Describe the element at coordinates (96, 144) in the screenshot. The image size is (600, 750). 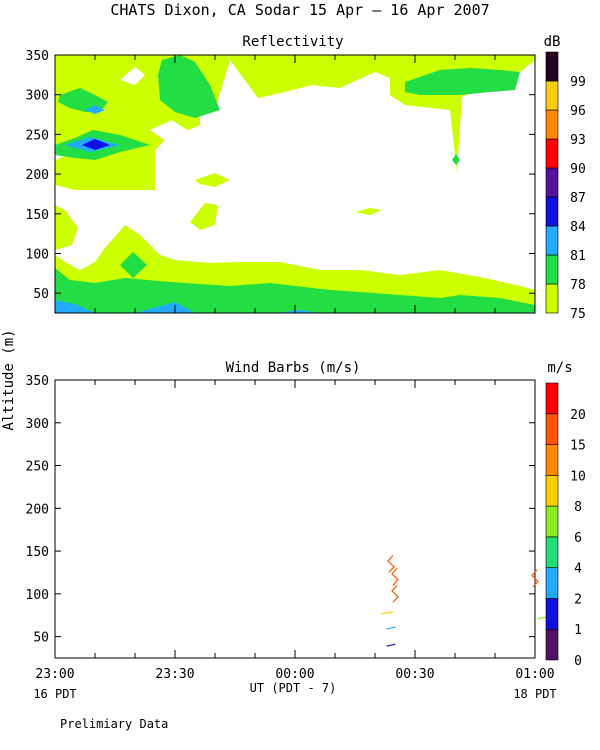
I see `contour-84-core` at that location.